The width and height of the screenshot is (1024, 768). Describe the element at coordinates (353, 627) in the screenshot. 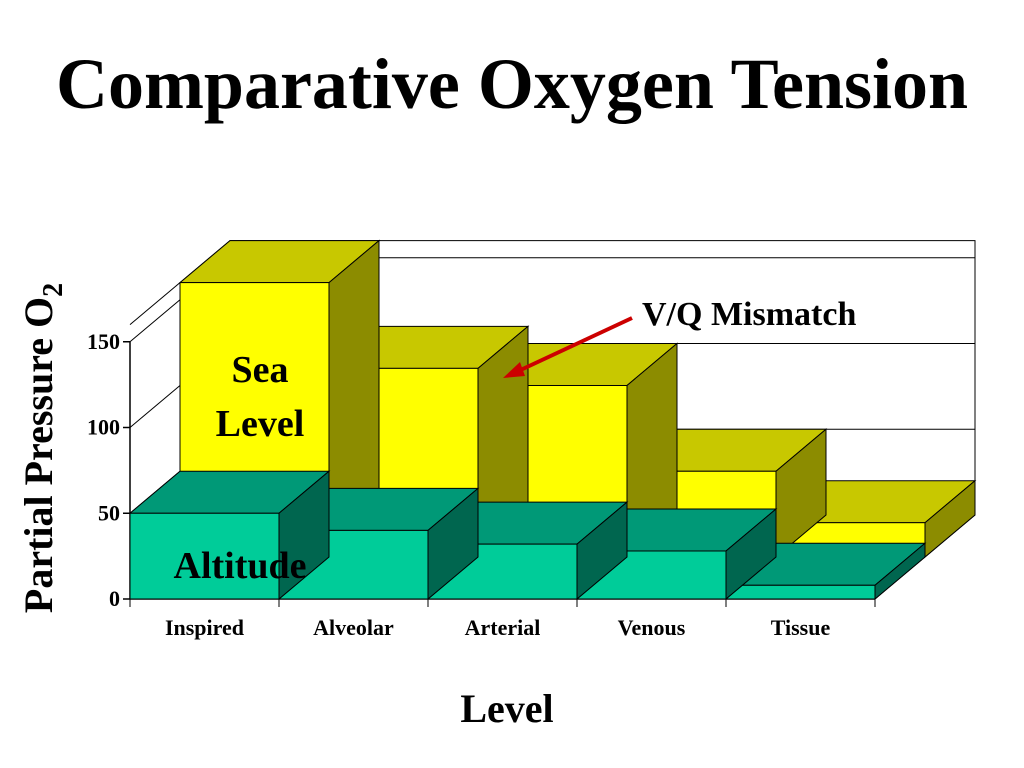

I see `x-tick-label-alveolar: Alveolar` at that location.